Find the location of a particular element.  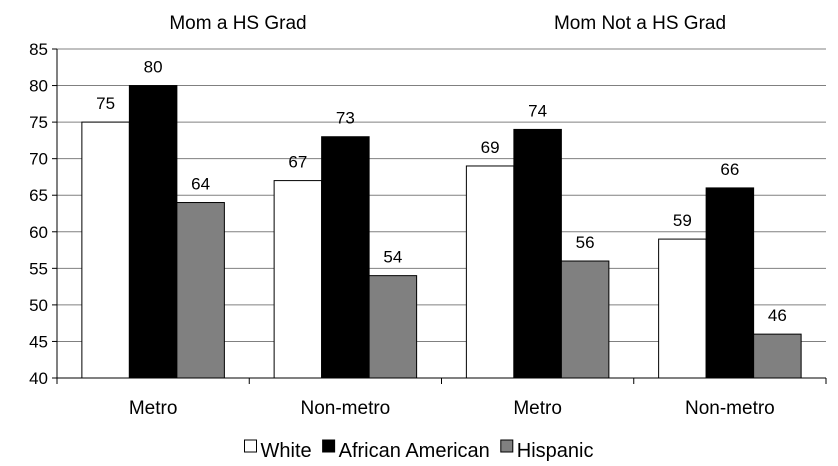

legend-label-white: White is located at coordinates (286, 451).